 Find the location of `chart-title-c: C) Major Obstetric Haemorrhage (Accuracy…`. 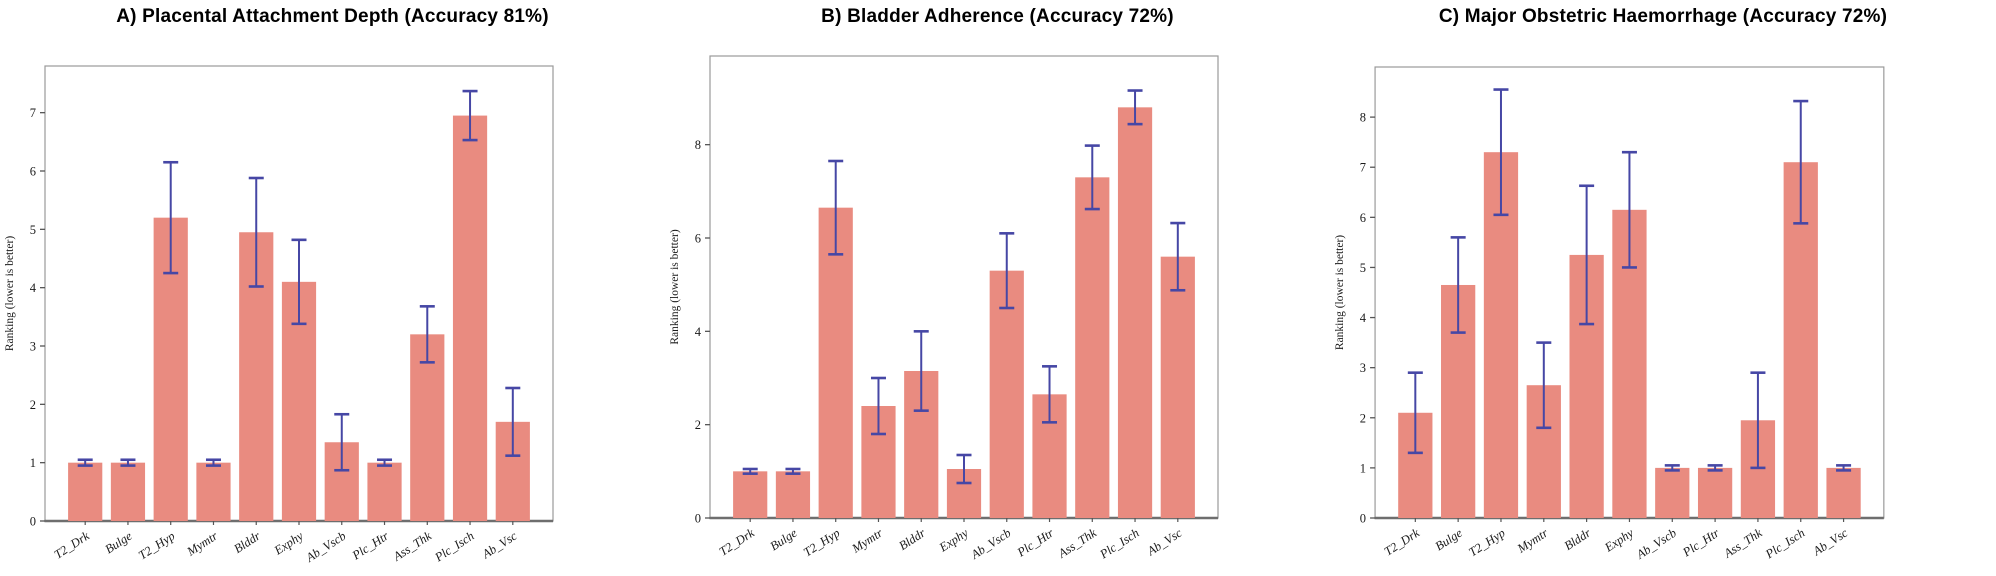

chart-title-c: C) Major Obstetric Haemorrhage (Accuracy… is located at coordinates (1663, 16).